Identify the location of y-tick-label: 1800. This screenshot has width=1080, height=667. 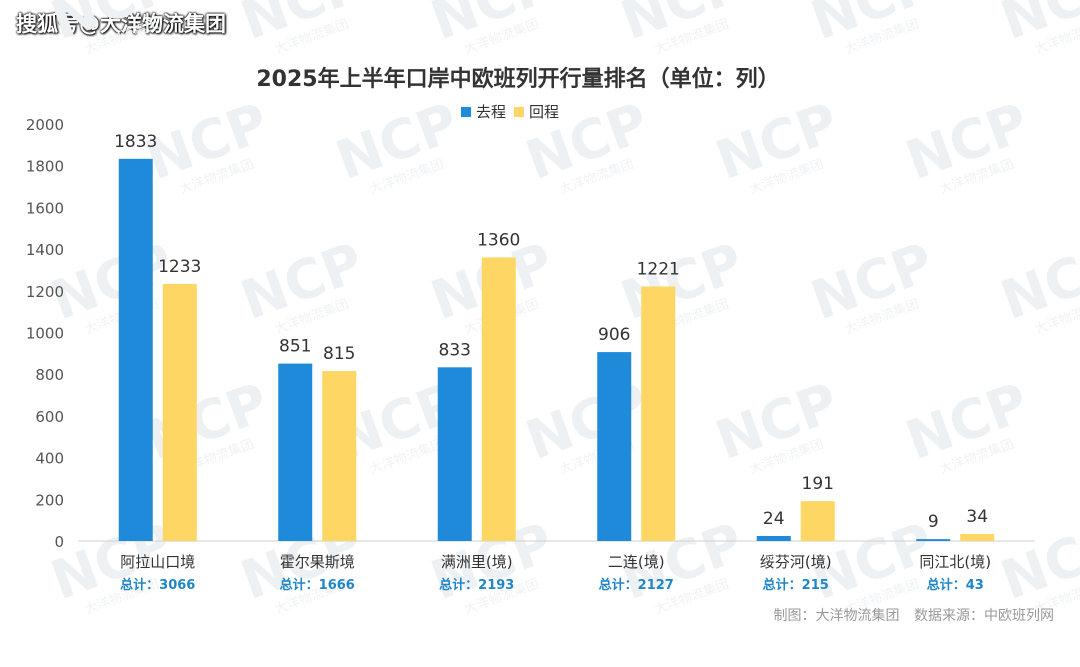
(45, 167).